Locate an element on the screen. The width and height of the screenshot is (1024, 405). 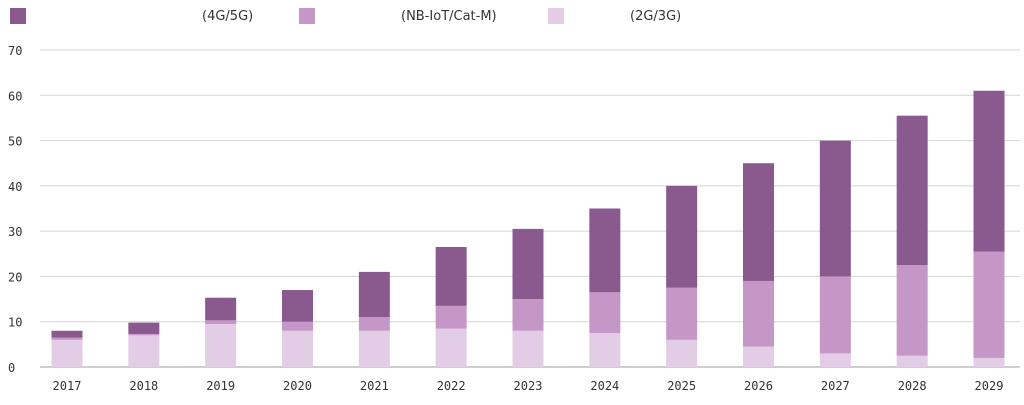
y-tick-label-10: 10 is located at coordinates (15, 323).